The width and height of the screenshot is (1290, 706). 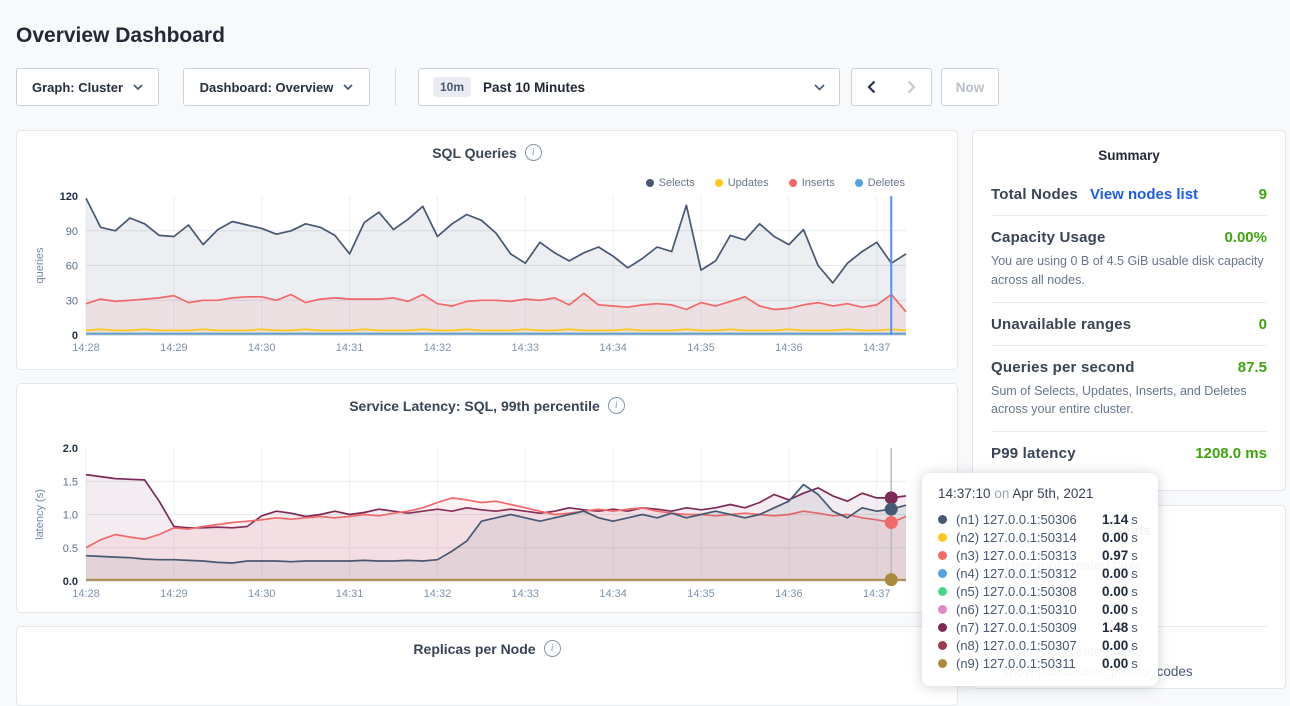 I want to click on tooltip-row: (n1) 127.0.0.1:50306 1.14 s, so click(x=1040, y=519).